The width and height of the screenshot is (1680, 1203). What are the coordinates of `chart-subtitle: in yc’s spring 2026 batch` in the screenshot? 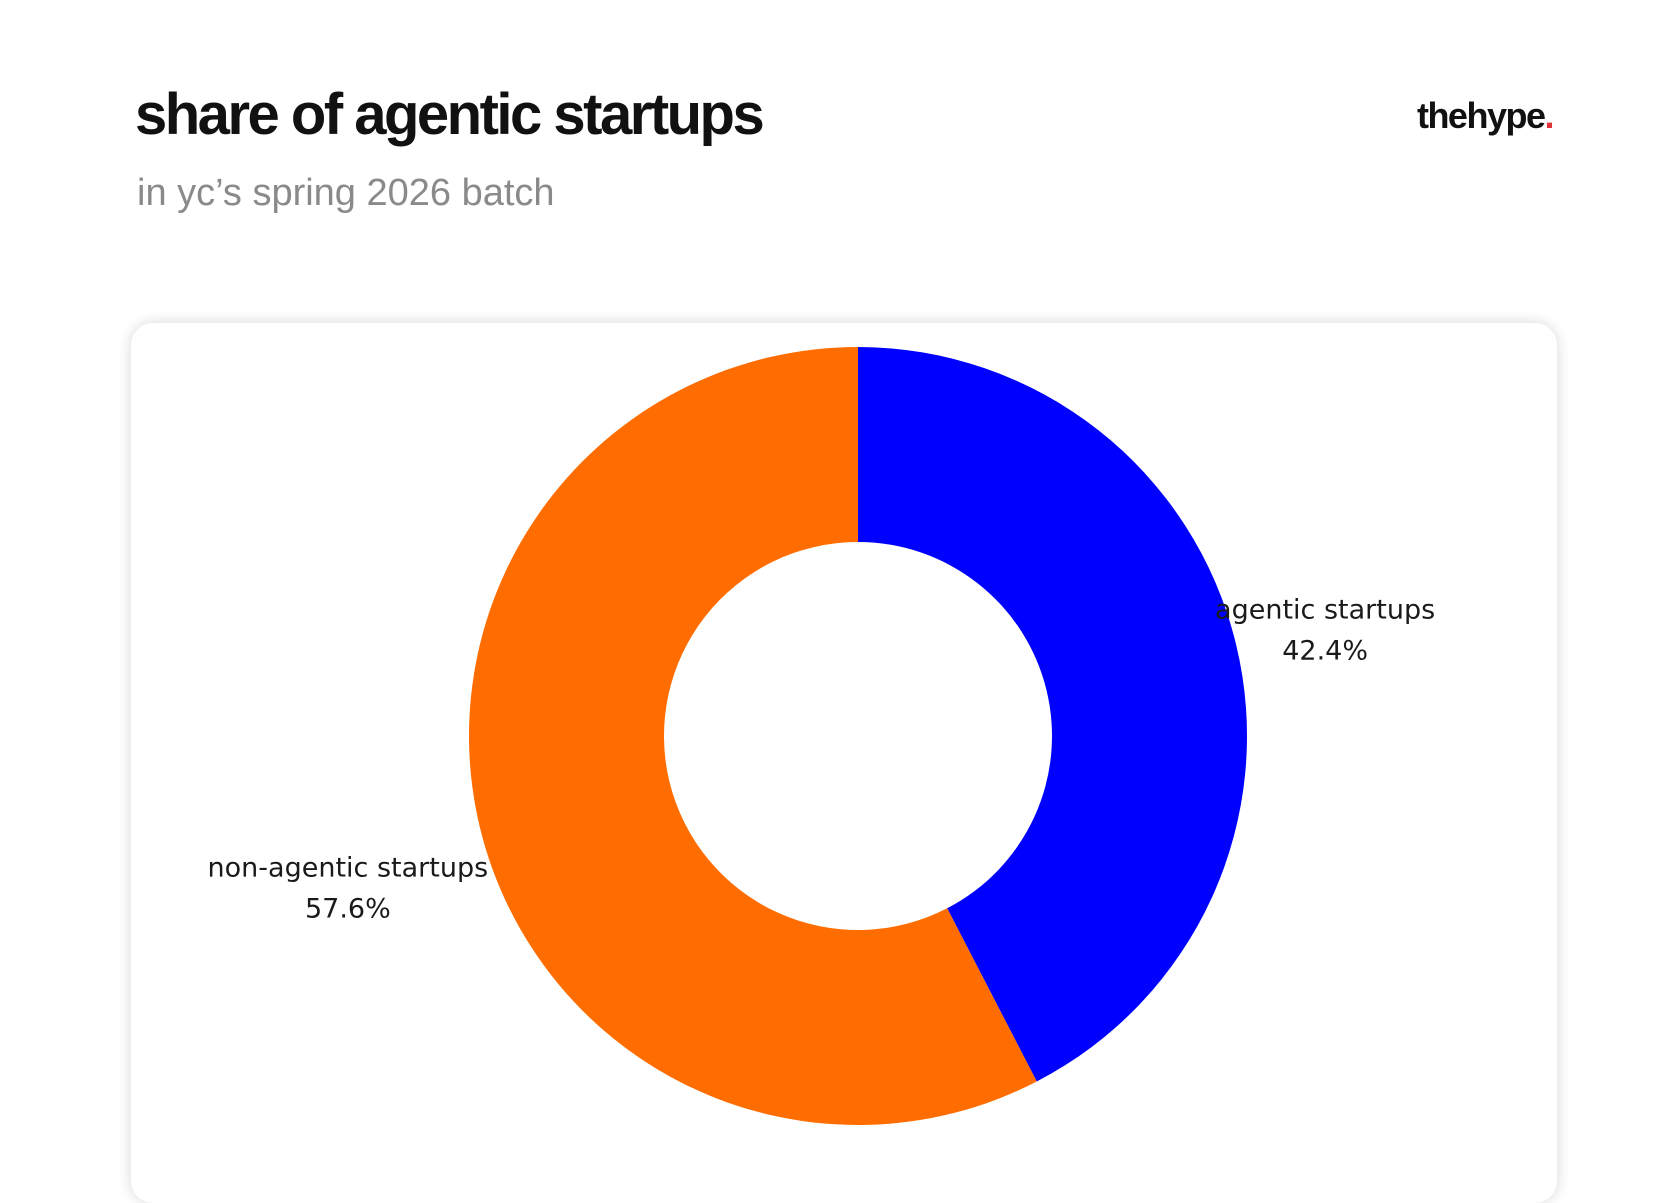 It's located at (346, 193).